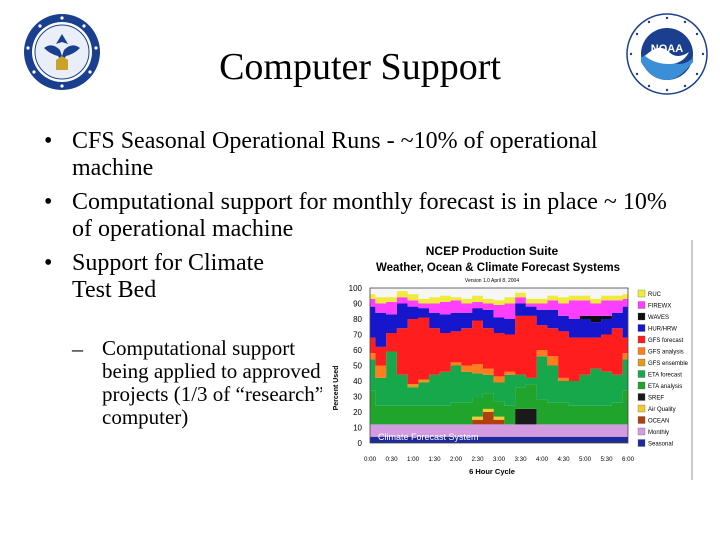 Image resolution: width=720 pixels, height=540 pixels. Describe the element at coordinates (499, 439) in the screenshot. I see `area-series-seasonal` at that location.